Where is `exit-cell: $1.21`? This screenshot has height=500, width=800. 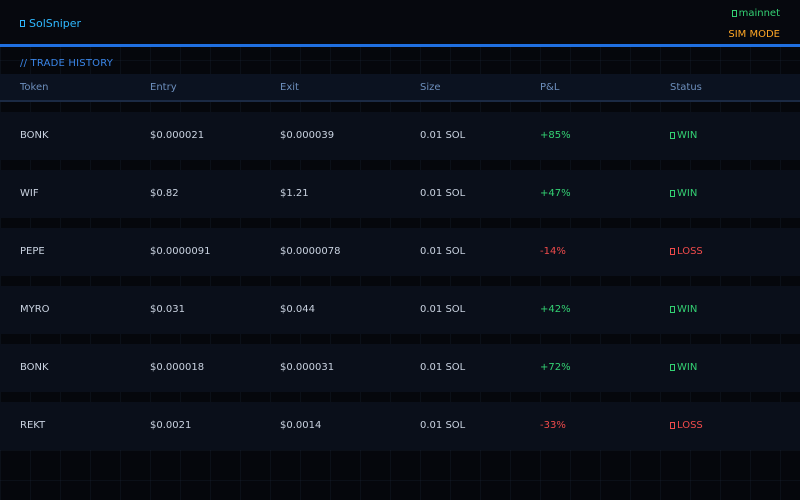 exit-cell: $1.21 is located at coordinates (294, 193).